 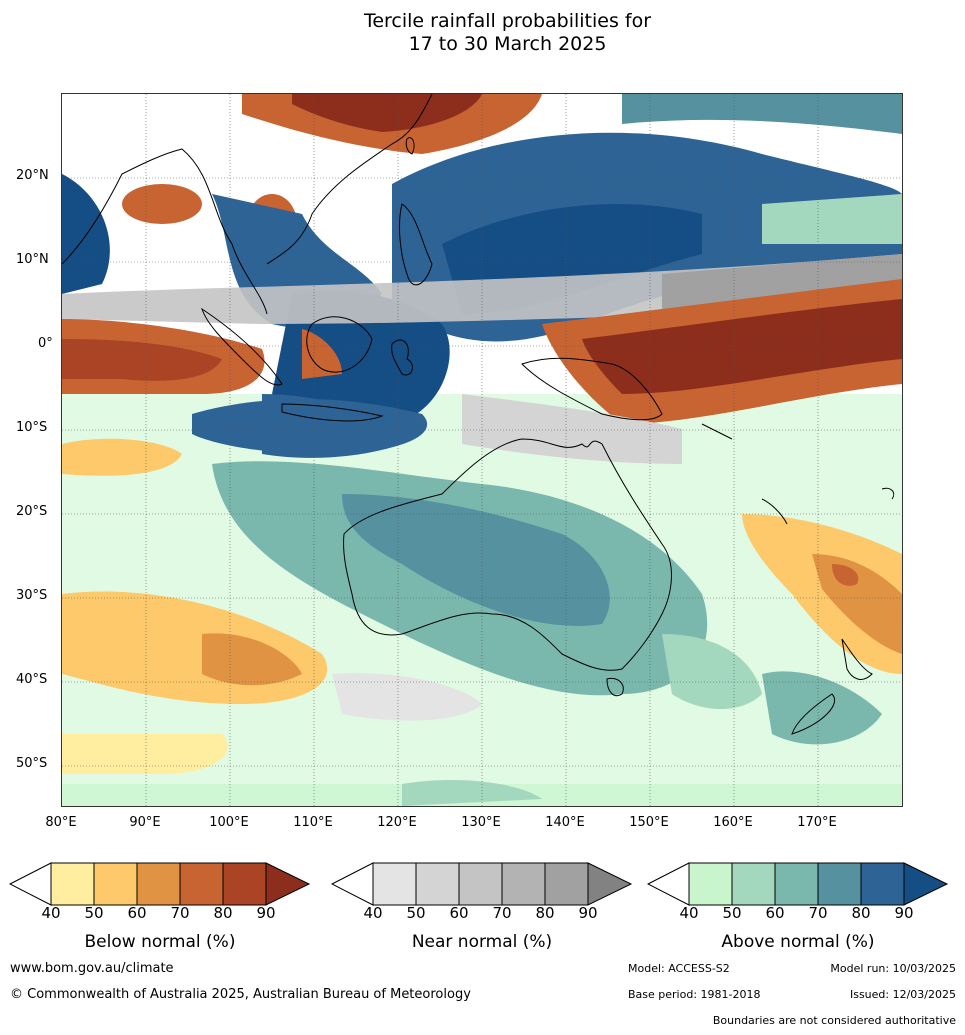 I want to click on lat-label-30s: 30°S, so click(x=32, y=595).